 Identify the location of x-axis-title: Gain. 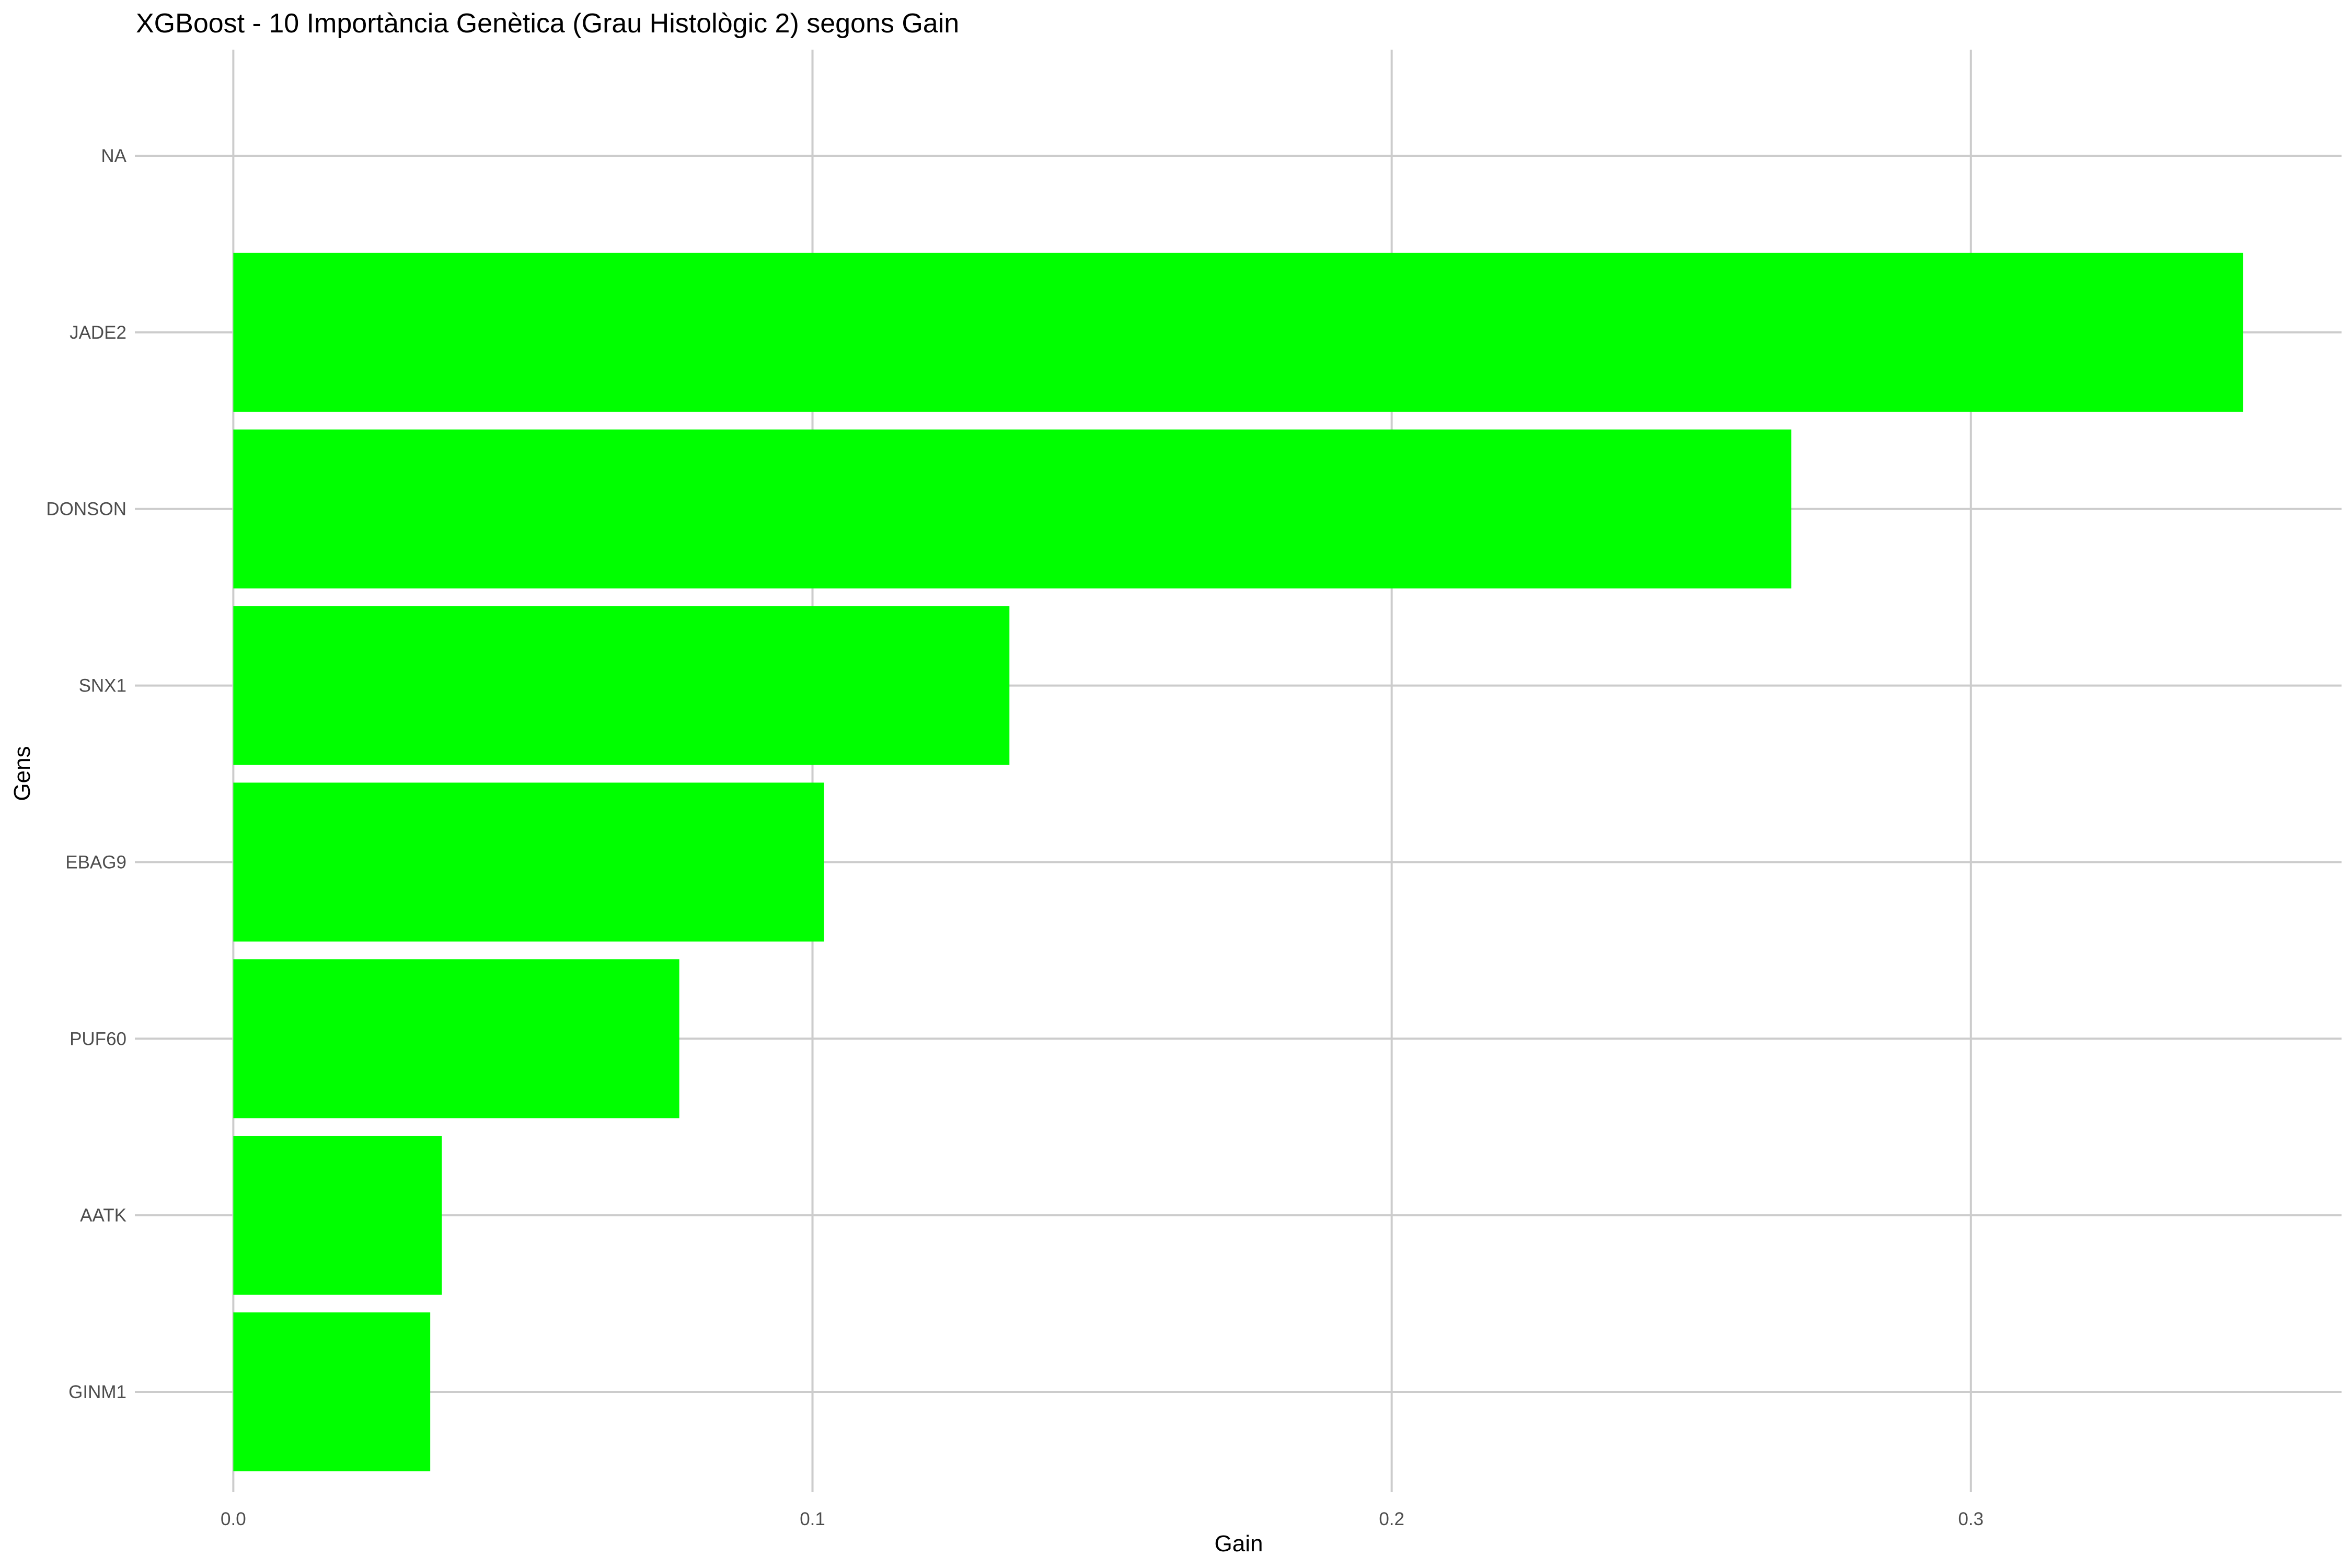
(1239, 1544).